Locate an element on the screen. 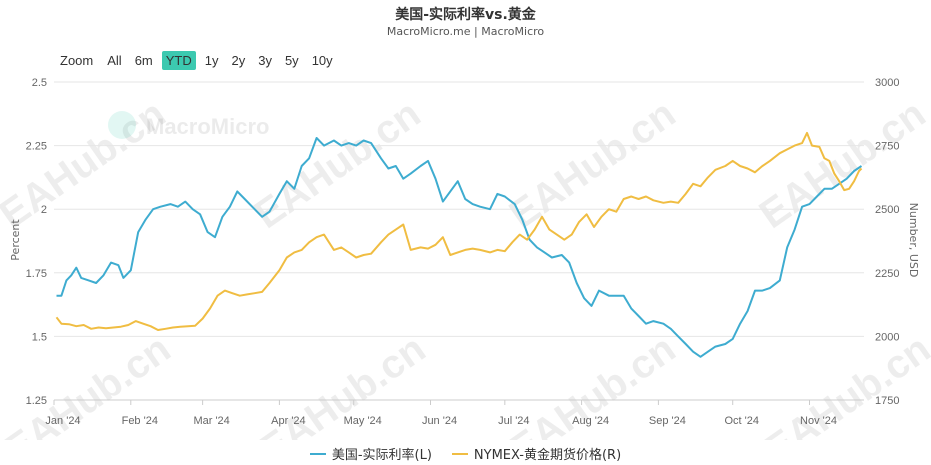  legend-label-gold: NYMEX-黄金期货价格(R) is located at coordinates (547, 455).